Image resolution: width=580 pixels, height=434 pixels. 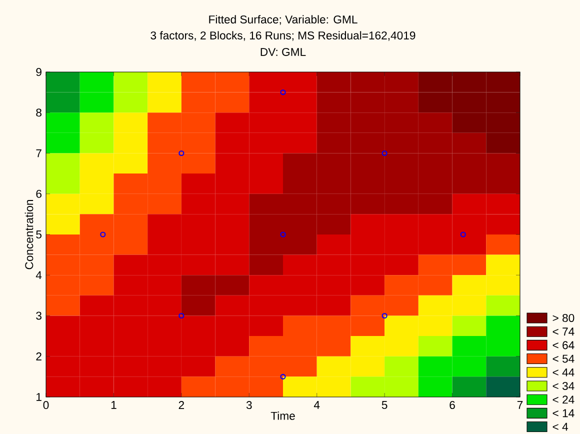 What do you see at coordinates (283, 20) in the screenshot?
I see `chart-title: Fitted Surface; Variable: GML` at bounding box center [283, 20].